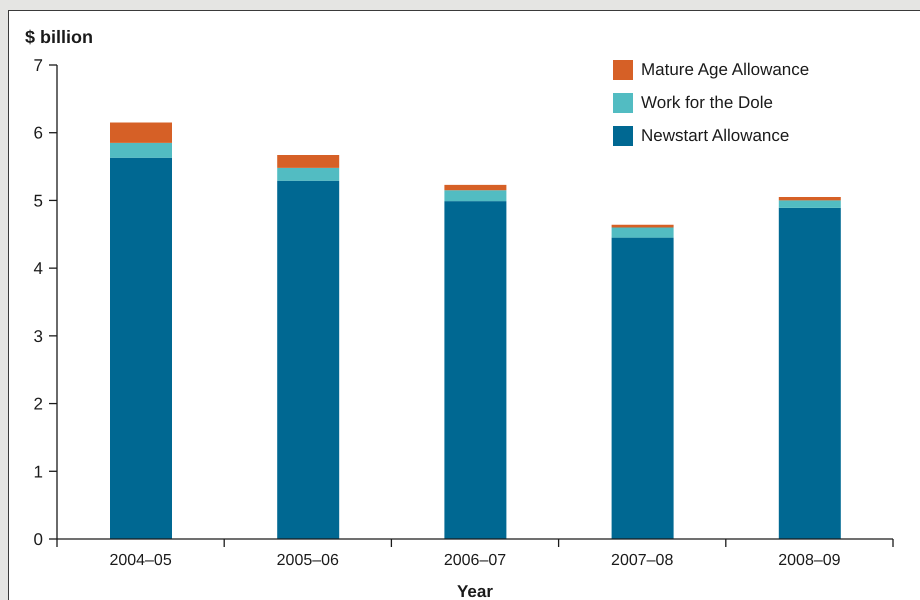 This screenshot has width=920, height=600. I want to click on legend-label: Mature Age Allowance, so click(725, 70).